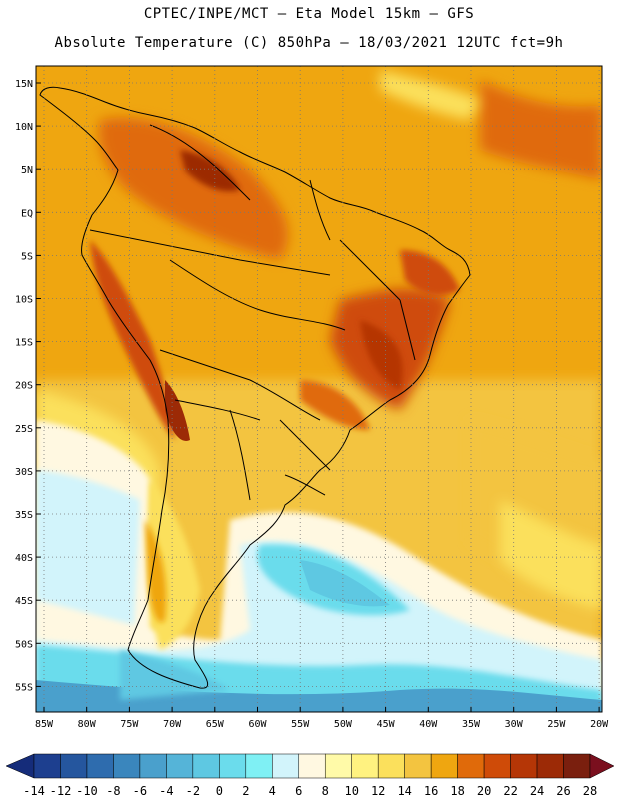 The image size is (618, 800). I want to click on colorbar-label: 26, so click(563, 791).